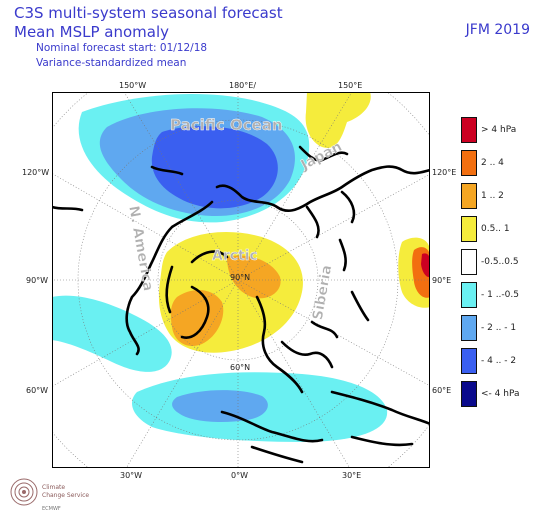 This screenshot has height=518, width=544. I want to click on lon-label-30w: 30°W, so click(131, 475).